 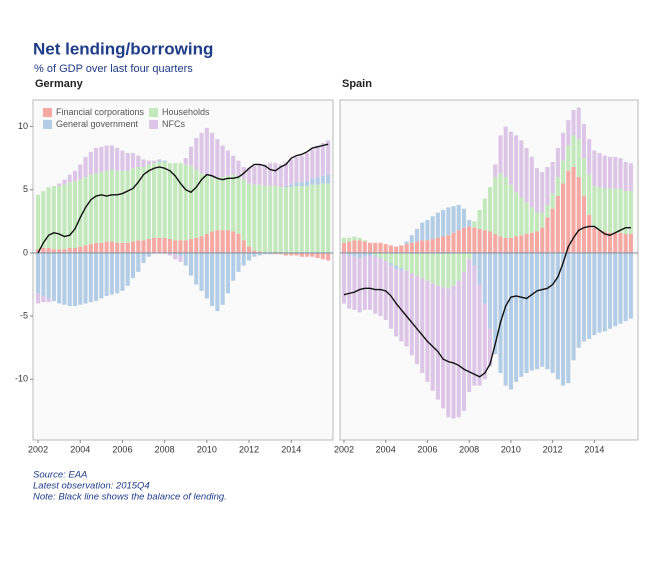 What do you see at coordinates (511, 449) in the screenshot?
I see `x-tick-label: 2010` at bounding box center [511, 449].